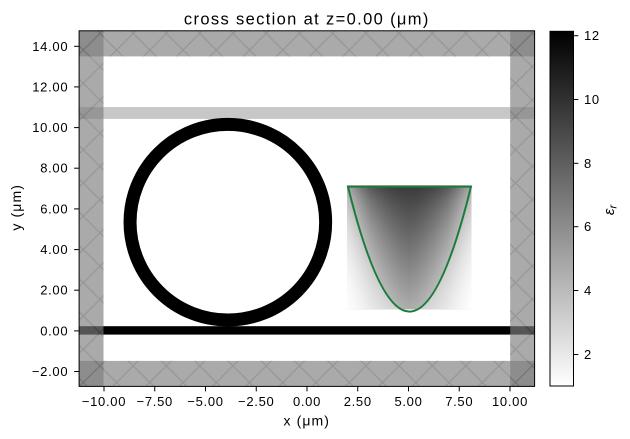 The image size is (630, 439). Describe the element at coordinates (588, 354) in the screenshot. I see `svg-text: 2` at that location.